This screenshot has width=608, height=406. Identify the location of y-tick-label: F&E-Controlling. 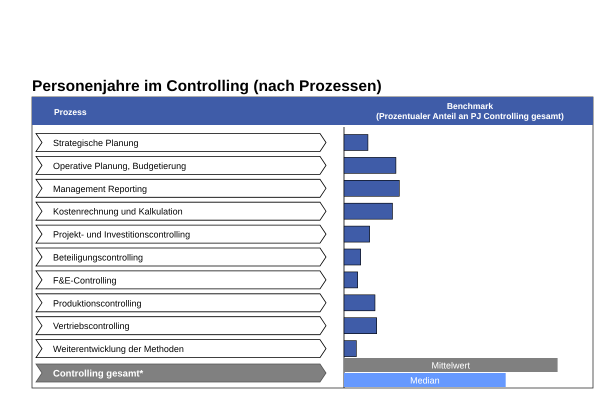
(85, 280).